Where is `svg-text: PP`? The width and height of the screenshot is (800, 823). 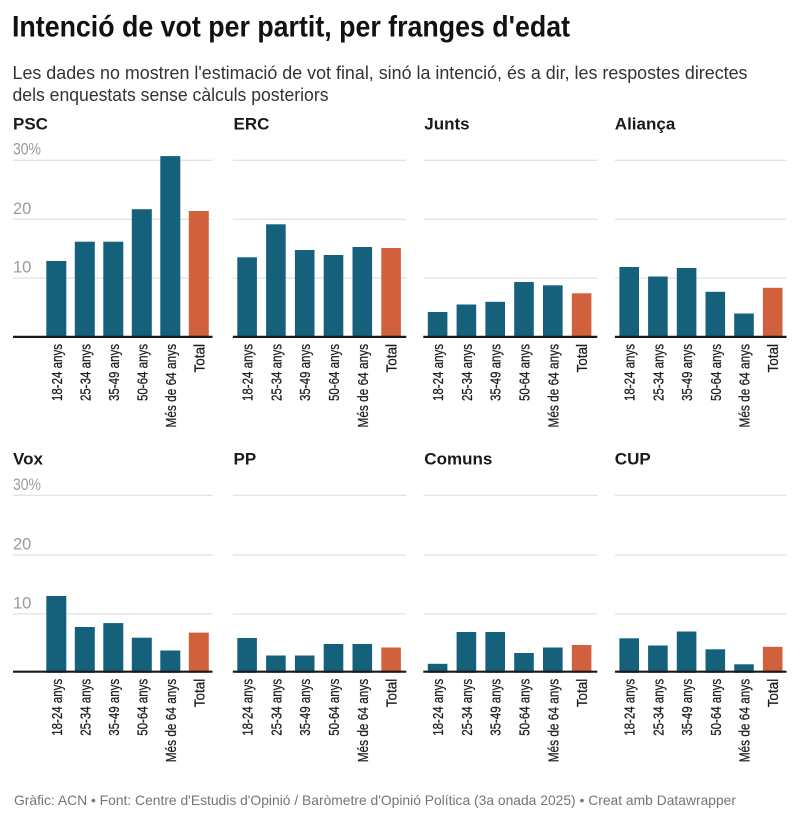 svg-text: PP is located at coordinates (245, 458).